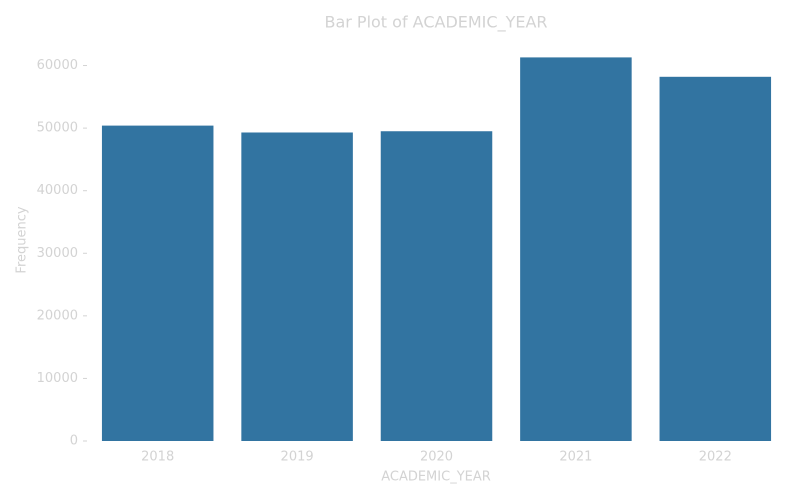 The height and width of the screenshot is (500, 800). What do you see at coordinates (57, 190) in the screenshot?
I see `y-tick-label: 40000` at bounding box center [57, 190].